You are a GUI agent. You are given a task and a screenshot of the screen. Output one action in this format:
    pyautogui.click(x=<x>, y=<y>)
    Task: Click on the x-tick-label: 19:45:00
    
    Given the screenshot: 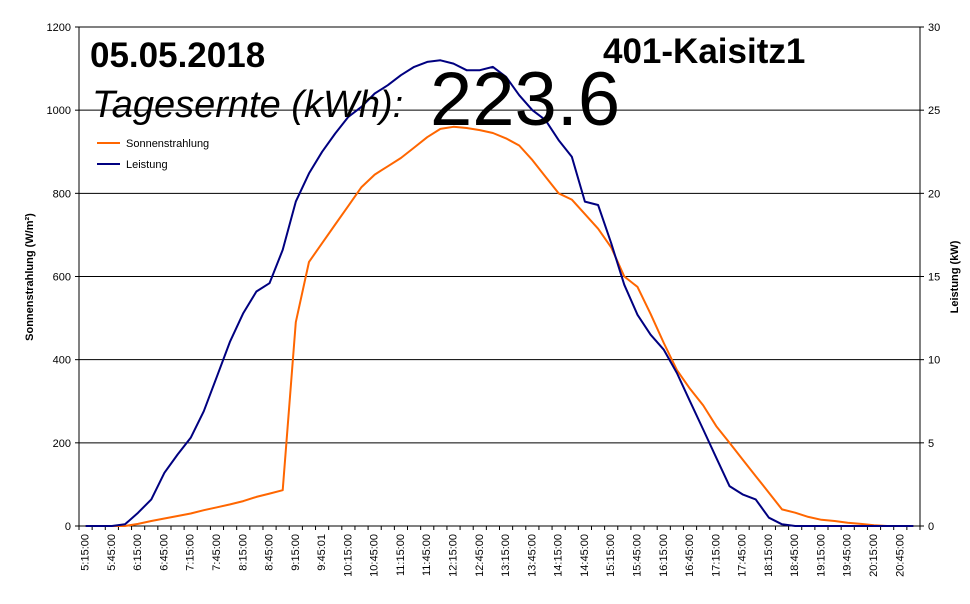 What is the action you would take?
    pyautogui.click(x=848, y=555)
    